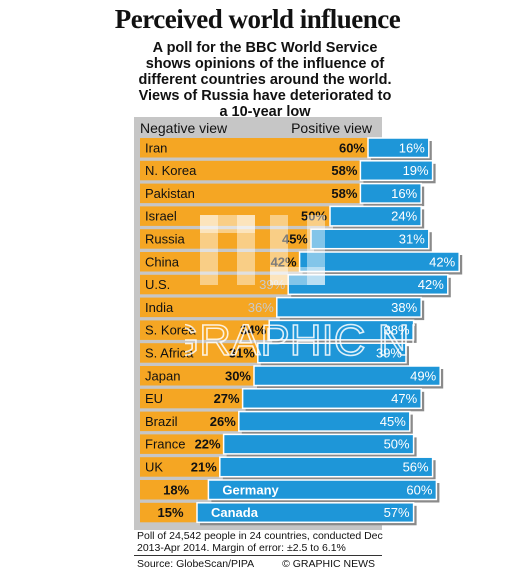 The width and height of the screenshot is (515, 575). What do you see at coordinates (214, 284) in the screenshot?
I see `bar-negative-u-s` at bounding box center [214, 284].